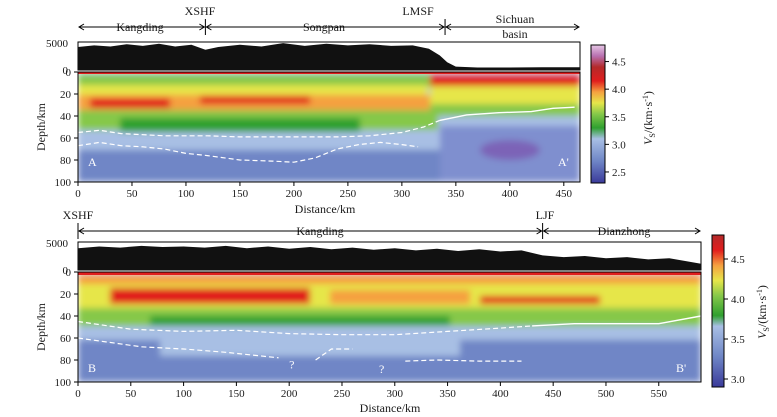 Image resolution: width=777 pixels, height=417 pixels. Describe the element at coordinates (659, 394) in the screenshot. I see `x-tick-label: 550` at that location.